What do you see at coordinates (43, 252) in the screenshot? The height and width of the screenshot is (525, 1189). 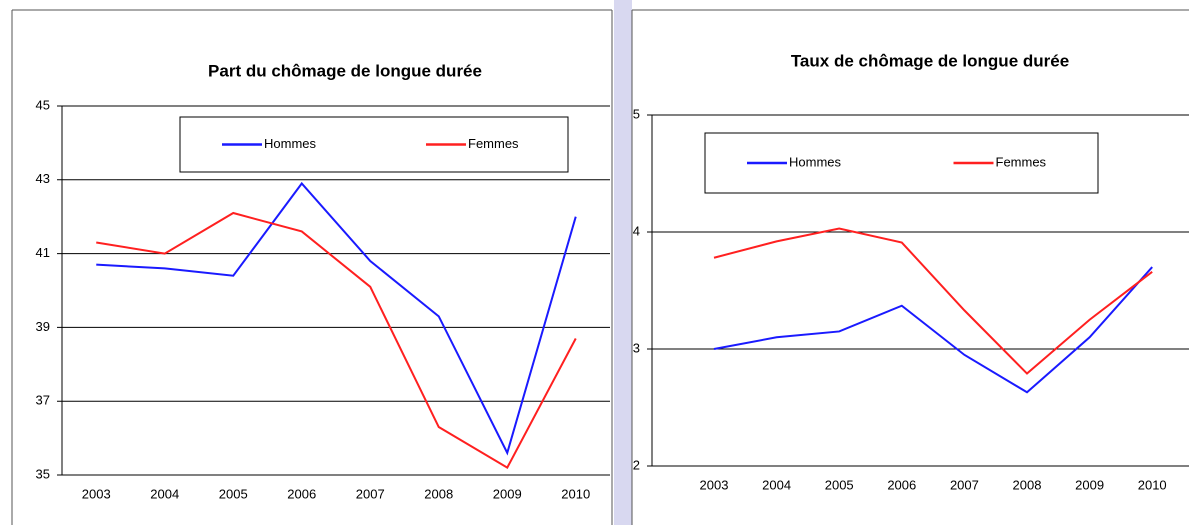 I see `y-tick-label: 41` at bounding box center [43, 252].